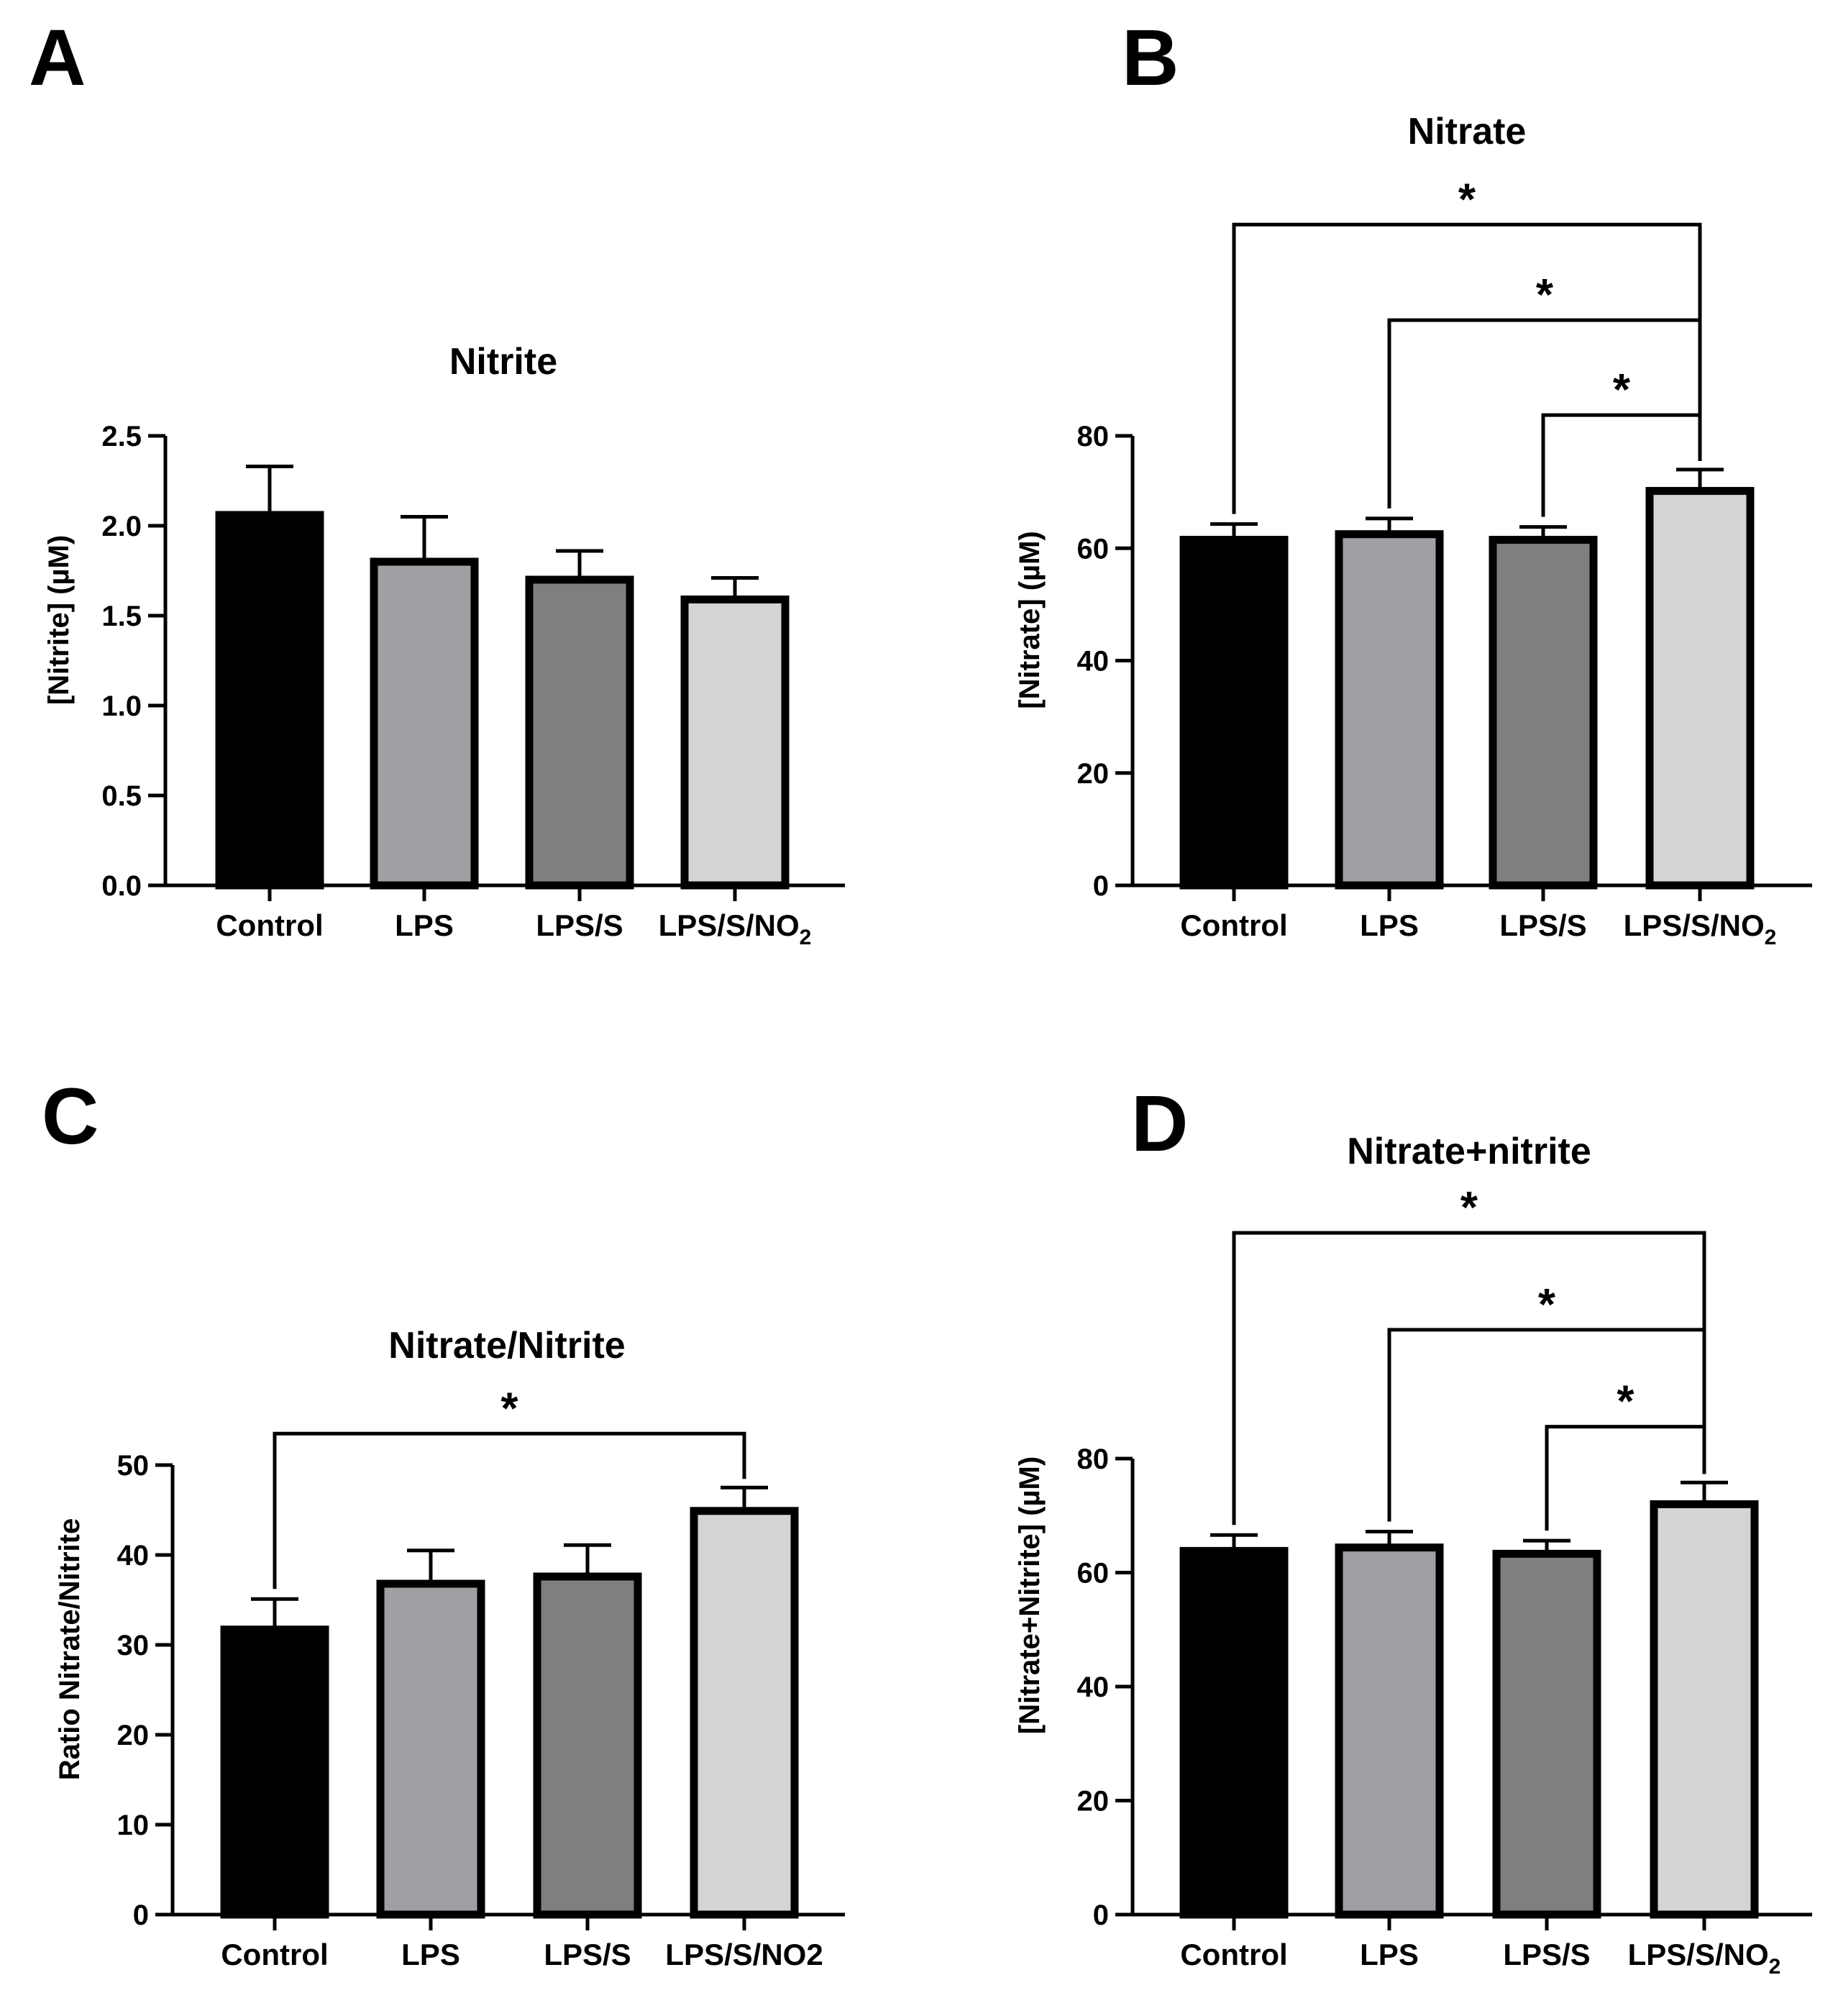  Describe the element at coordinates (71, 1116) in the screenshot. I see `panel-c-letter: C` at that location.